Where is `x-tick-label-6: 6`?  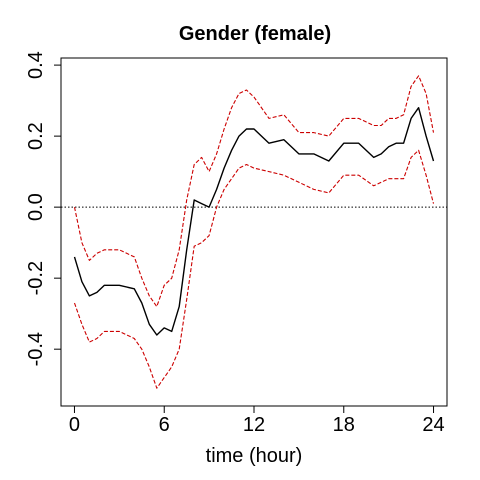 x-tick-label-6: 6 is located at coordinates (164, 425).